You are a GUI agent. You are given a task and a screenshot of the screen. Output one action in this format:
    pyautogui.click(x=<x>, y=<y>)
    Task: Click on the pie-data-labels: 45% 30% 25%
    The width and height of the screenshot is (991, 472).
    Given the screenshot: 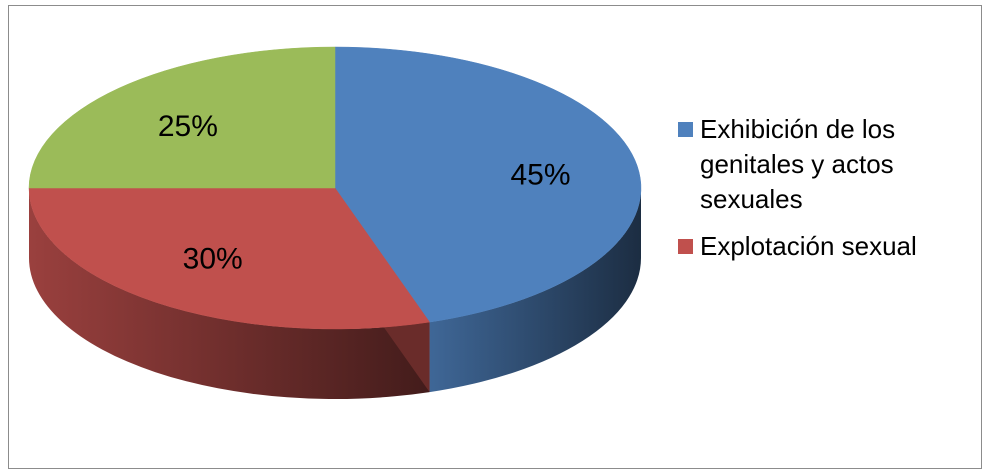 What is the action you would take?
    pyautogui.click(x=364, y=193)
    